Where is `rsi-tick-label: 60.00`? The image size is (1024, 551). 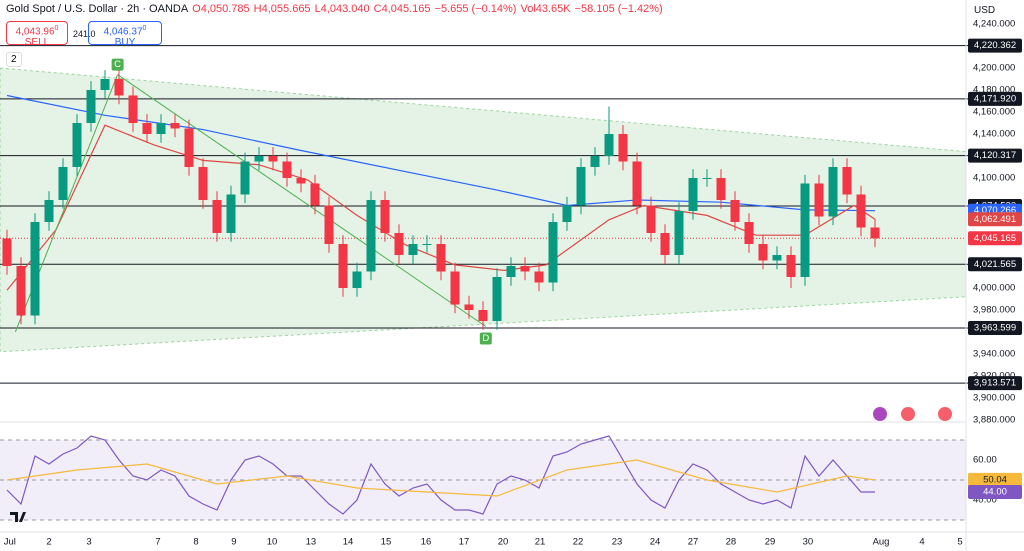
rsi-tick-label: 60.00 is located at coordinates (985, 460).